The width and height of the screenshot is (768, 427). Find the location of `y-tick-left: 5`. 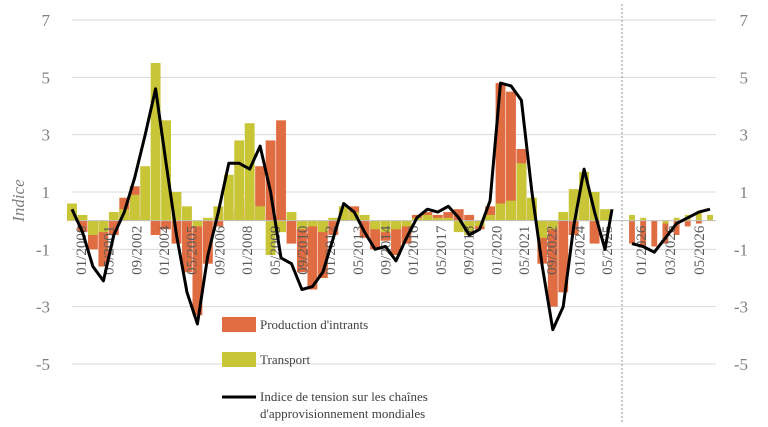

y-tick-left: 5 is located at coordinates (46, 77).